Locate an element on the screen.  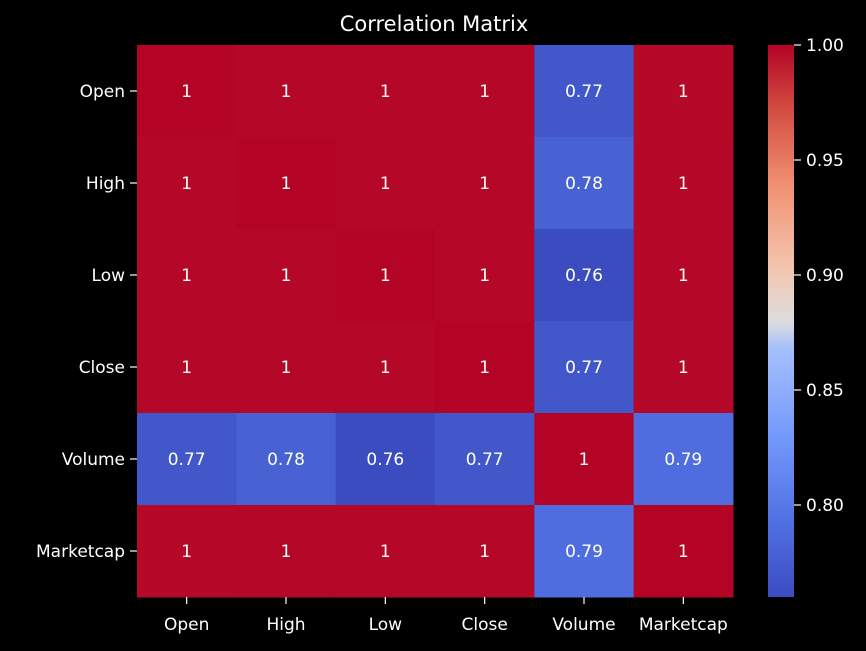
y-tick-label: Volume is located at coordinates (93, 460).